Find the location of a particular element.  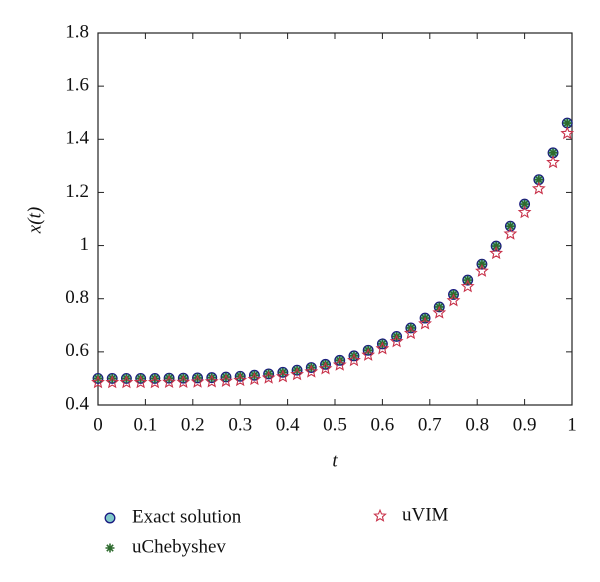

x-tick-label: 1 is located at coordinates (572, 424).